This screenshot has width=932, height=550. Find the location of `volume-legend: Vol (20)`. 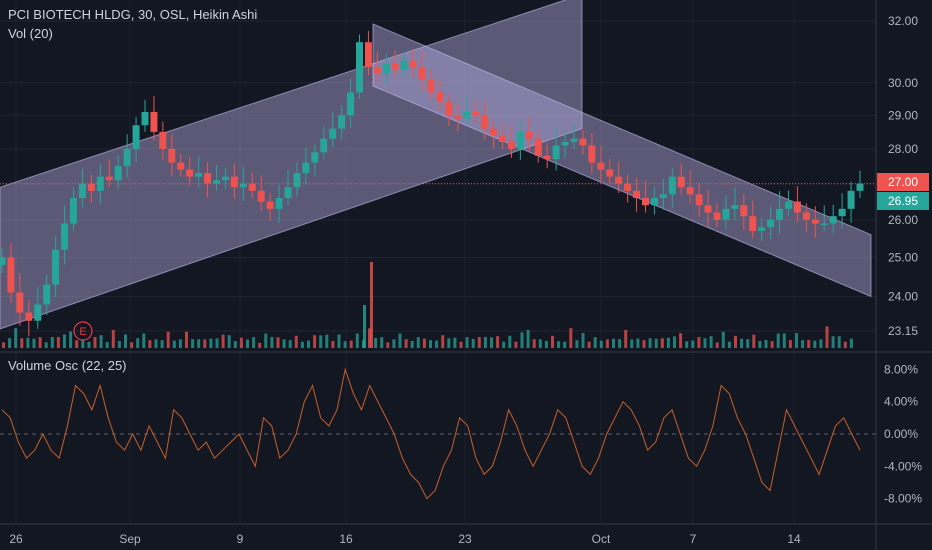

volume-legend: Vol (20) is located at coordinates (30, 33).